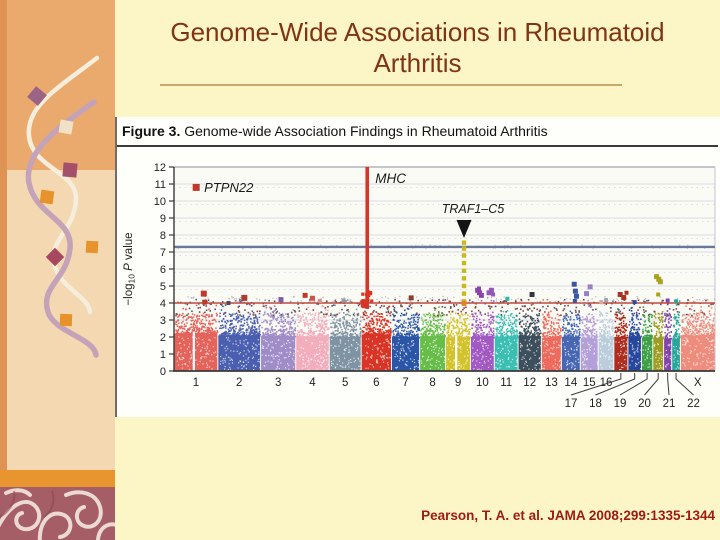 The image size is (720, 540). What do you see at coordinates (439, 290) in the screenshot?
I see `notable-signals` at bounding box center [439, 290].